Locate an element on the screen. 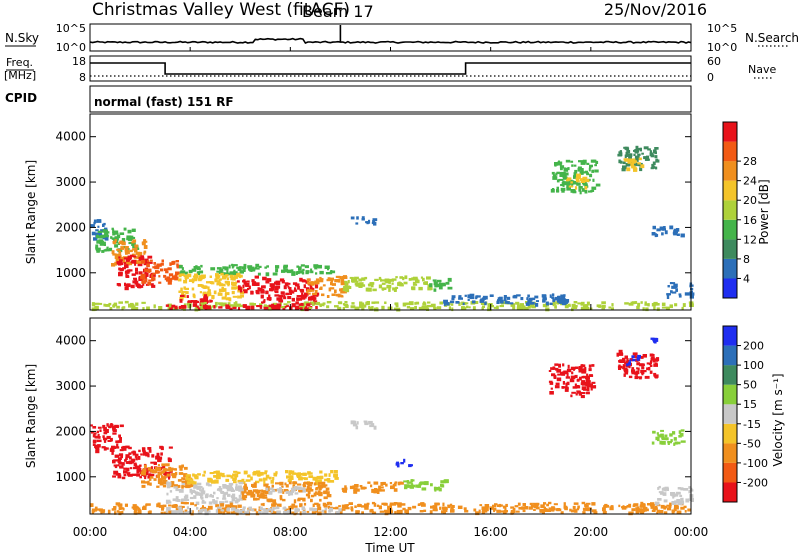 The height and width of the screenshot is (554, 800). y-tick-label: 4000 is located at coordinates (70, 341).